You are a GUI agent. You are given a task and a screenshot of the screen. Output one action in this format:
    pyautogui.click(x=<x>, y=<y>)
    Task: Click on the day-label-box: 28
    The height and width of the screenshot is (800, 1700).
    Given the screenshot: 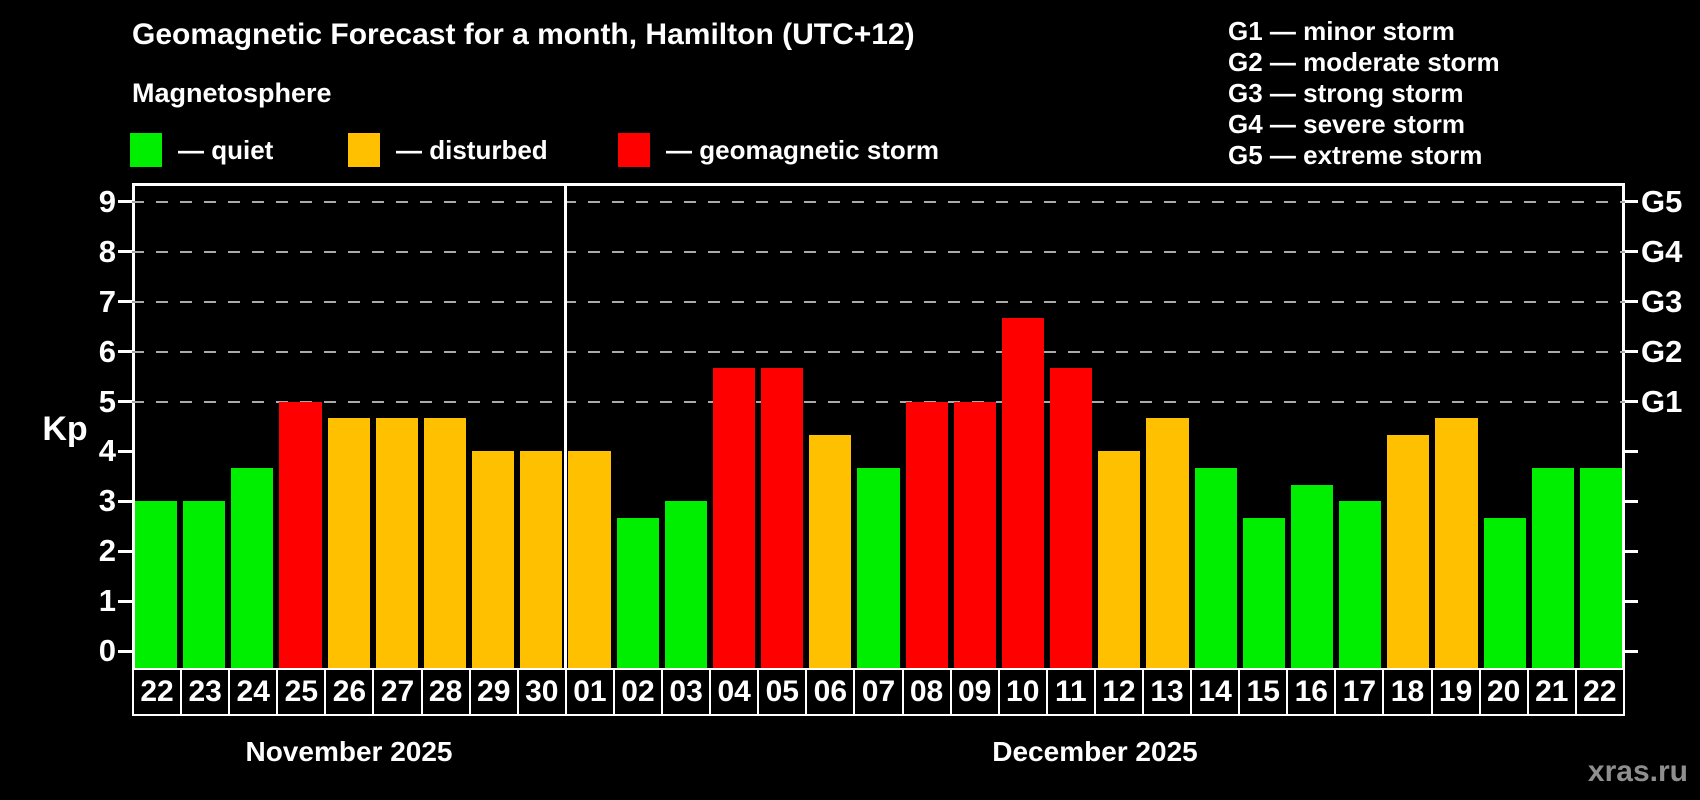 What is the action you would take?
    pyautogui.click(x=447, y=692)
    